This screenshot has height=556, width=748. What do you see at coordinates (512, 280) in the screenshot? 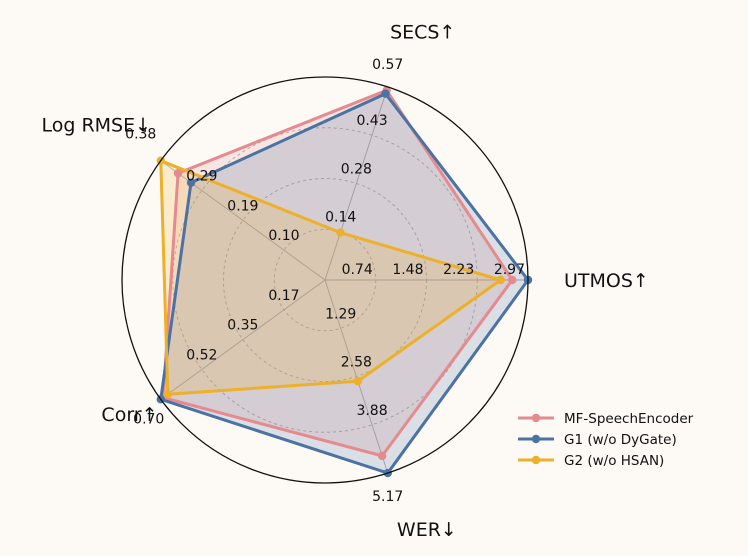
I see `point-mf-speechencoder-utmos` at bounding box center [512, 280].